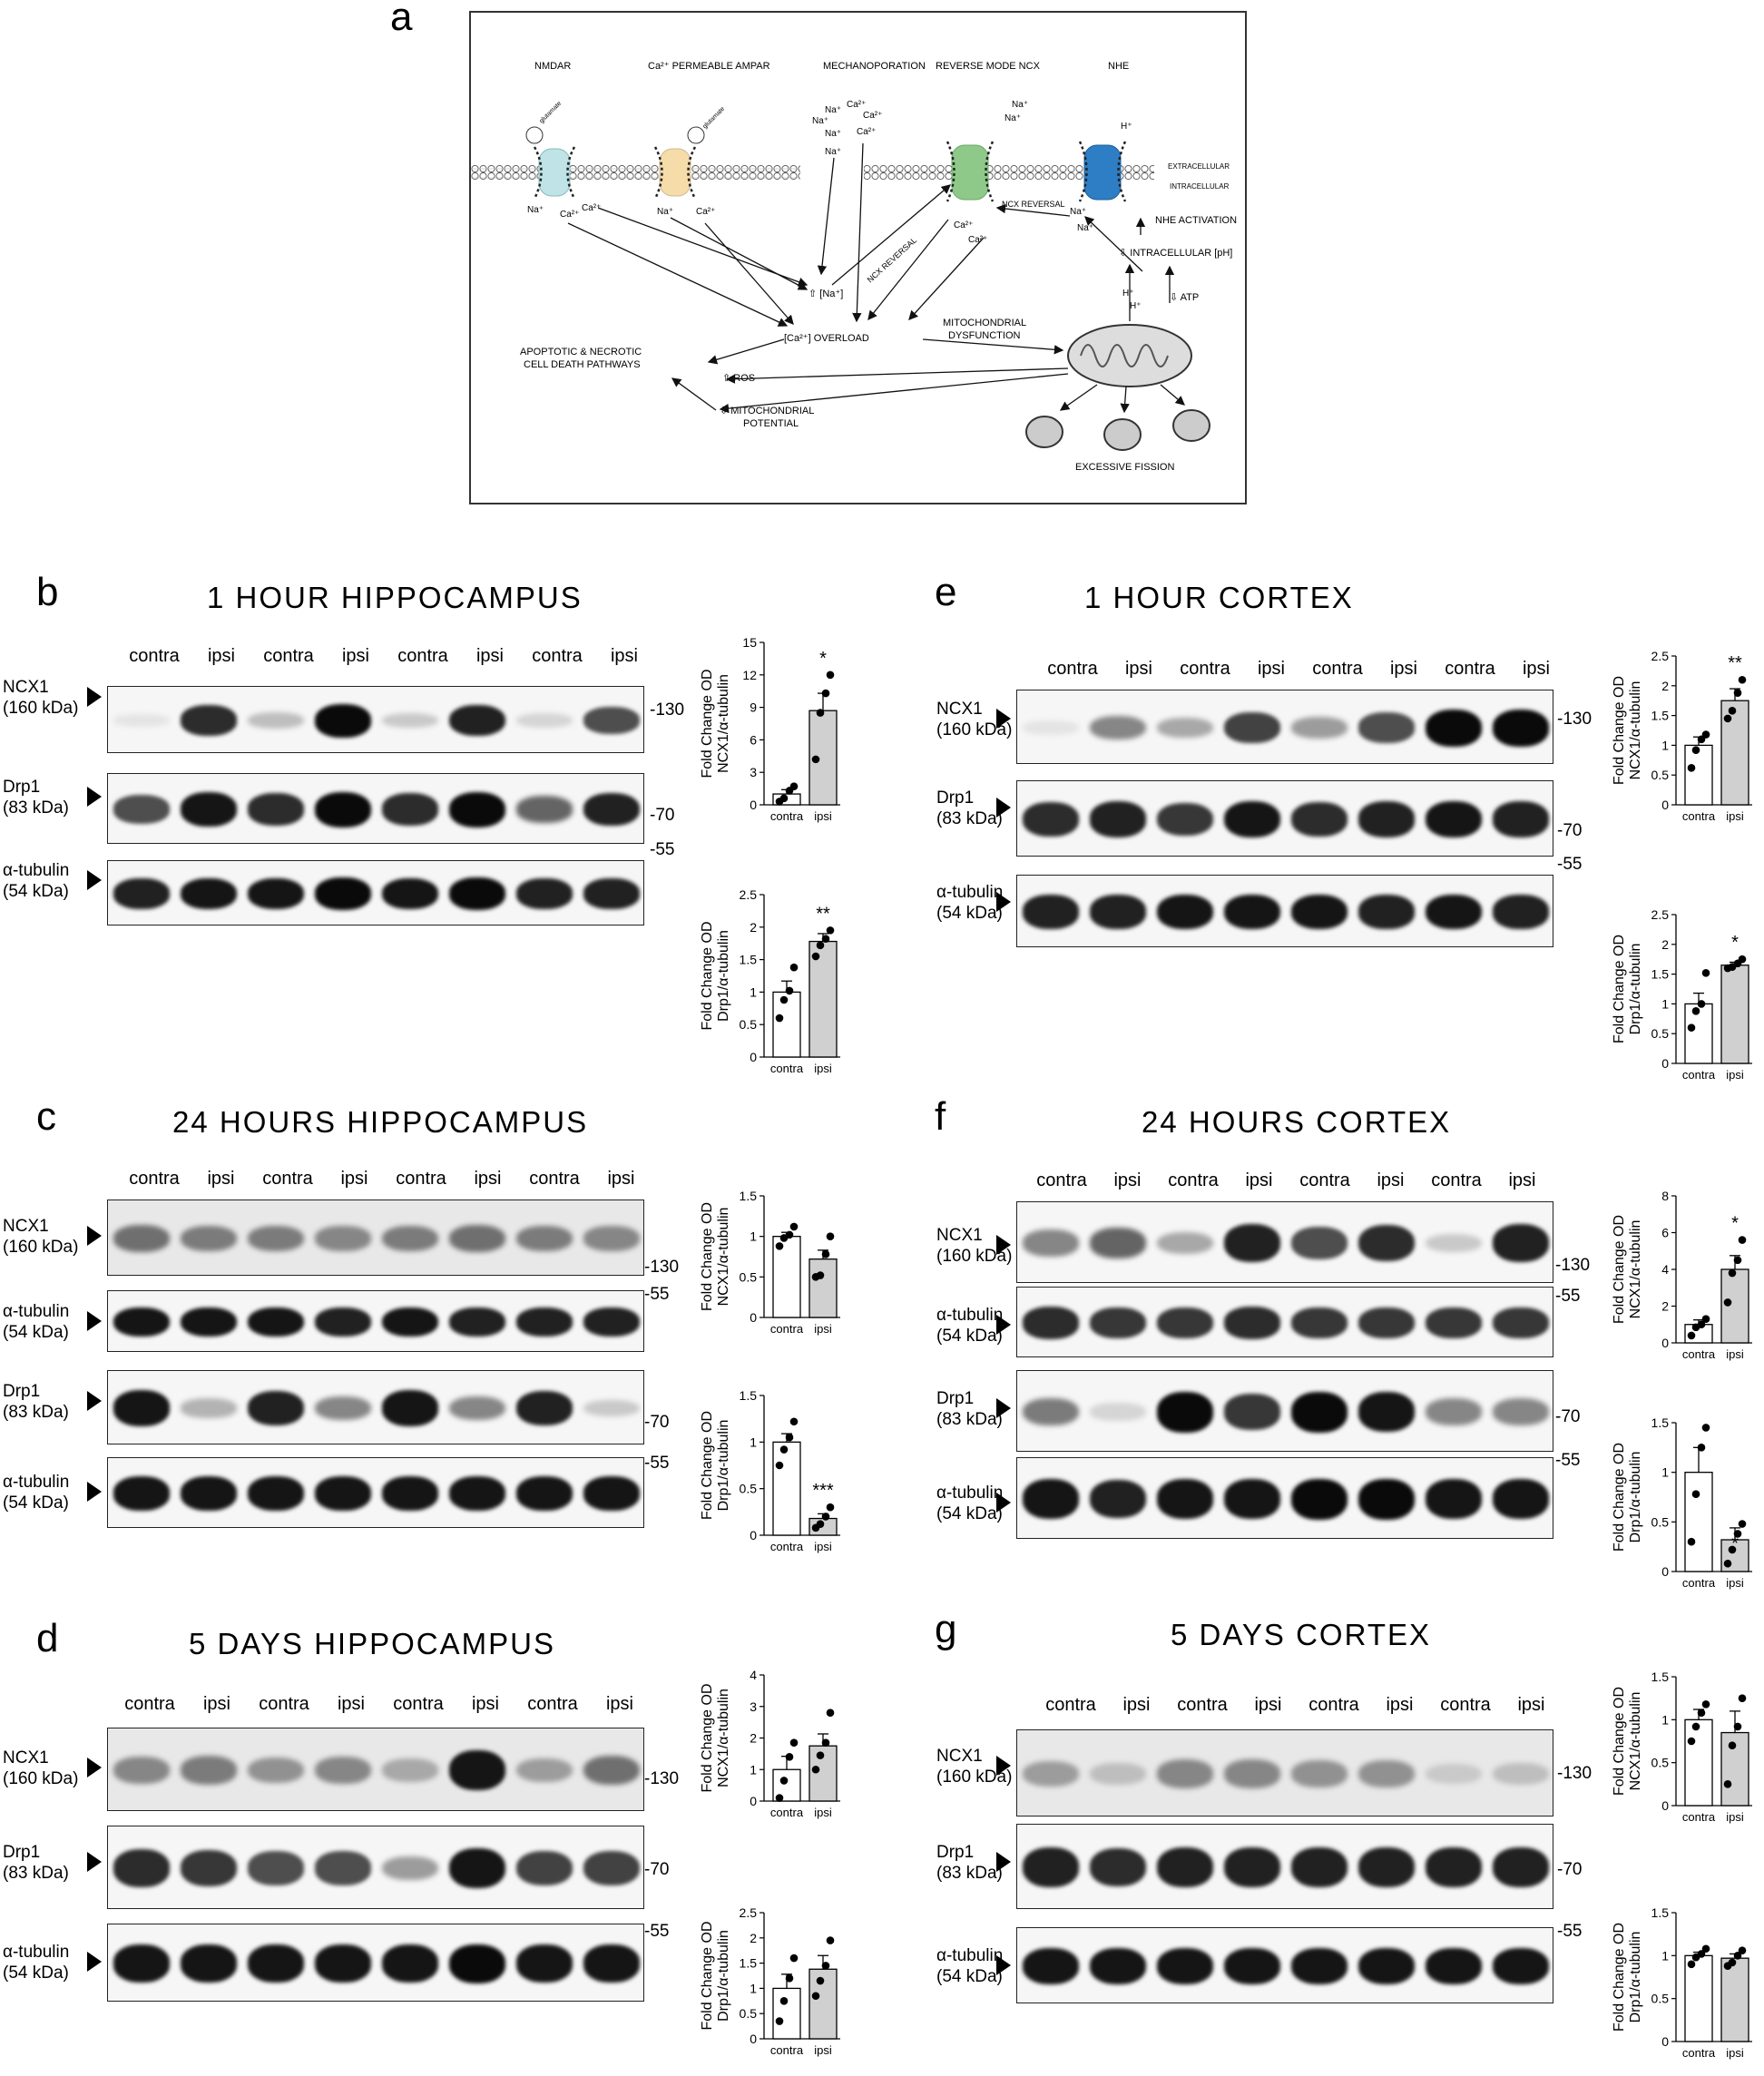 The image size is (1764, 2076). I want to click on ncx-channel-icon, so click(970, 171).